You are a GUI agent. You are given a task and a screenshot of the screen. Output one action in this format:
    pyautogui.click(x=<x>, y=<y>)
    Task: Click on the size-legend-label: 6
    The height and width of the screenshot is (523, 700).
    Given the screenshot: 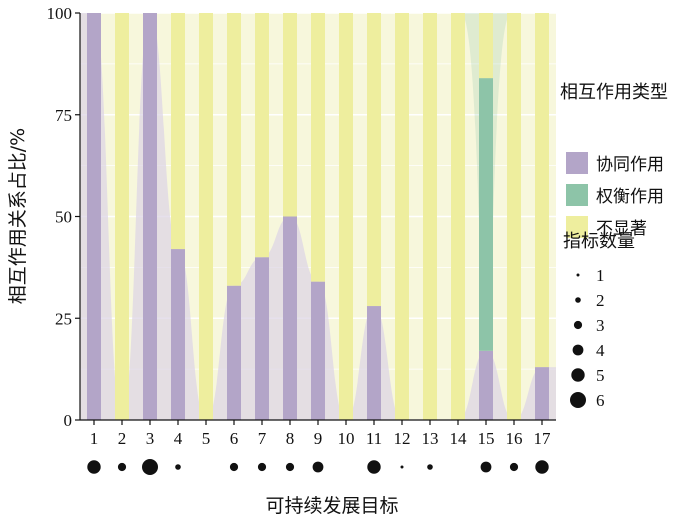 What is the action you would take?
    pyautogui.click(x=600, y=400)
    